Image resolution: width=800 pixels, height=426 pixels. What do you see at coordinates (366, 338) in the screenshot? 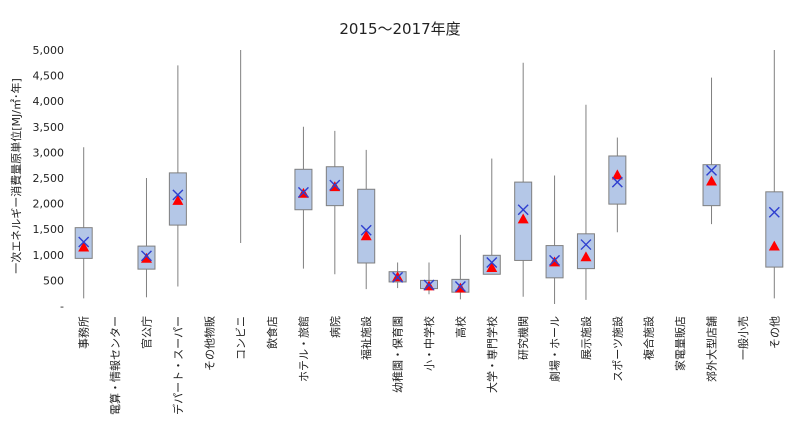
I see `category-label: 福祉施設` at bounding box center [366, 338].